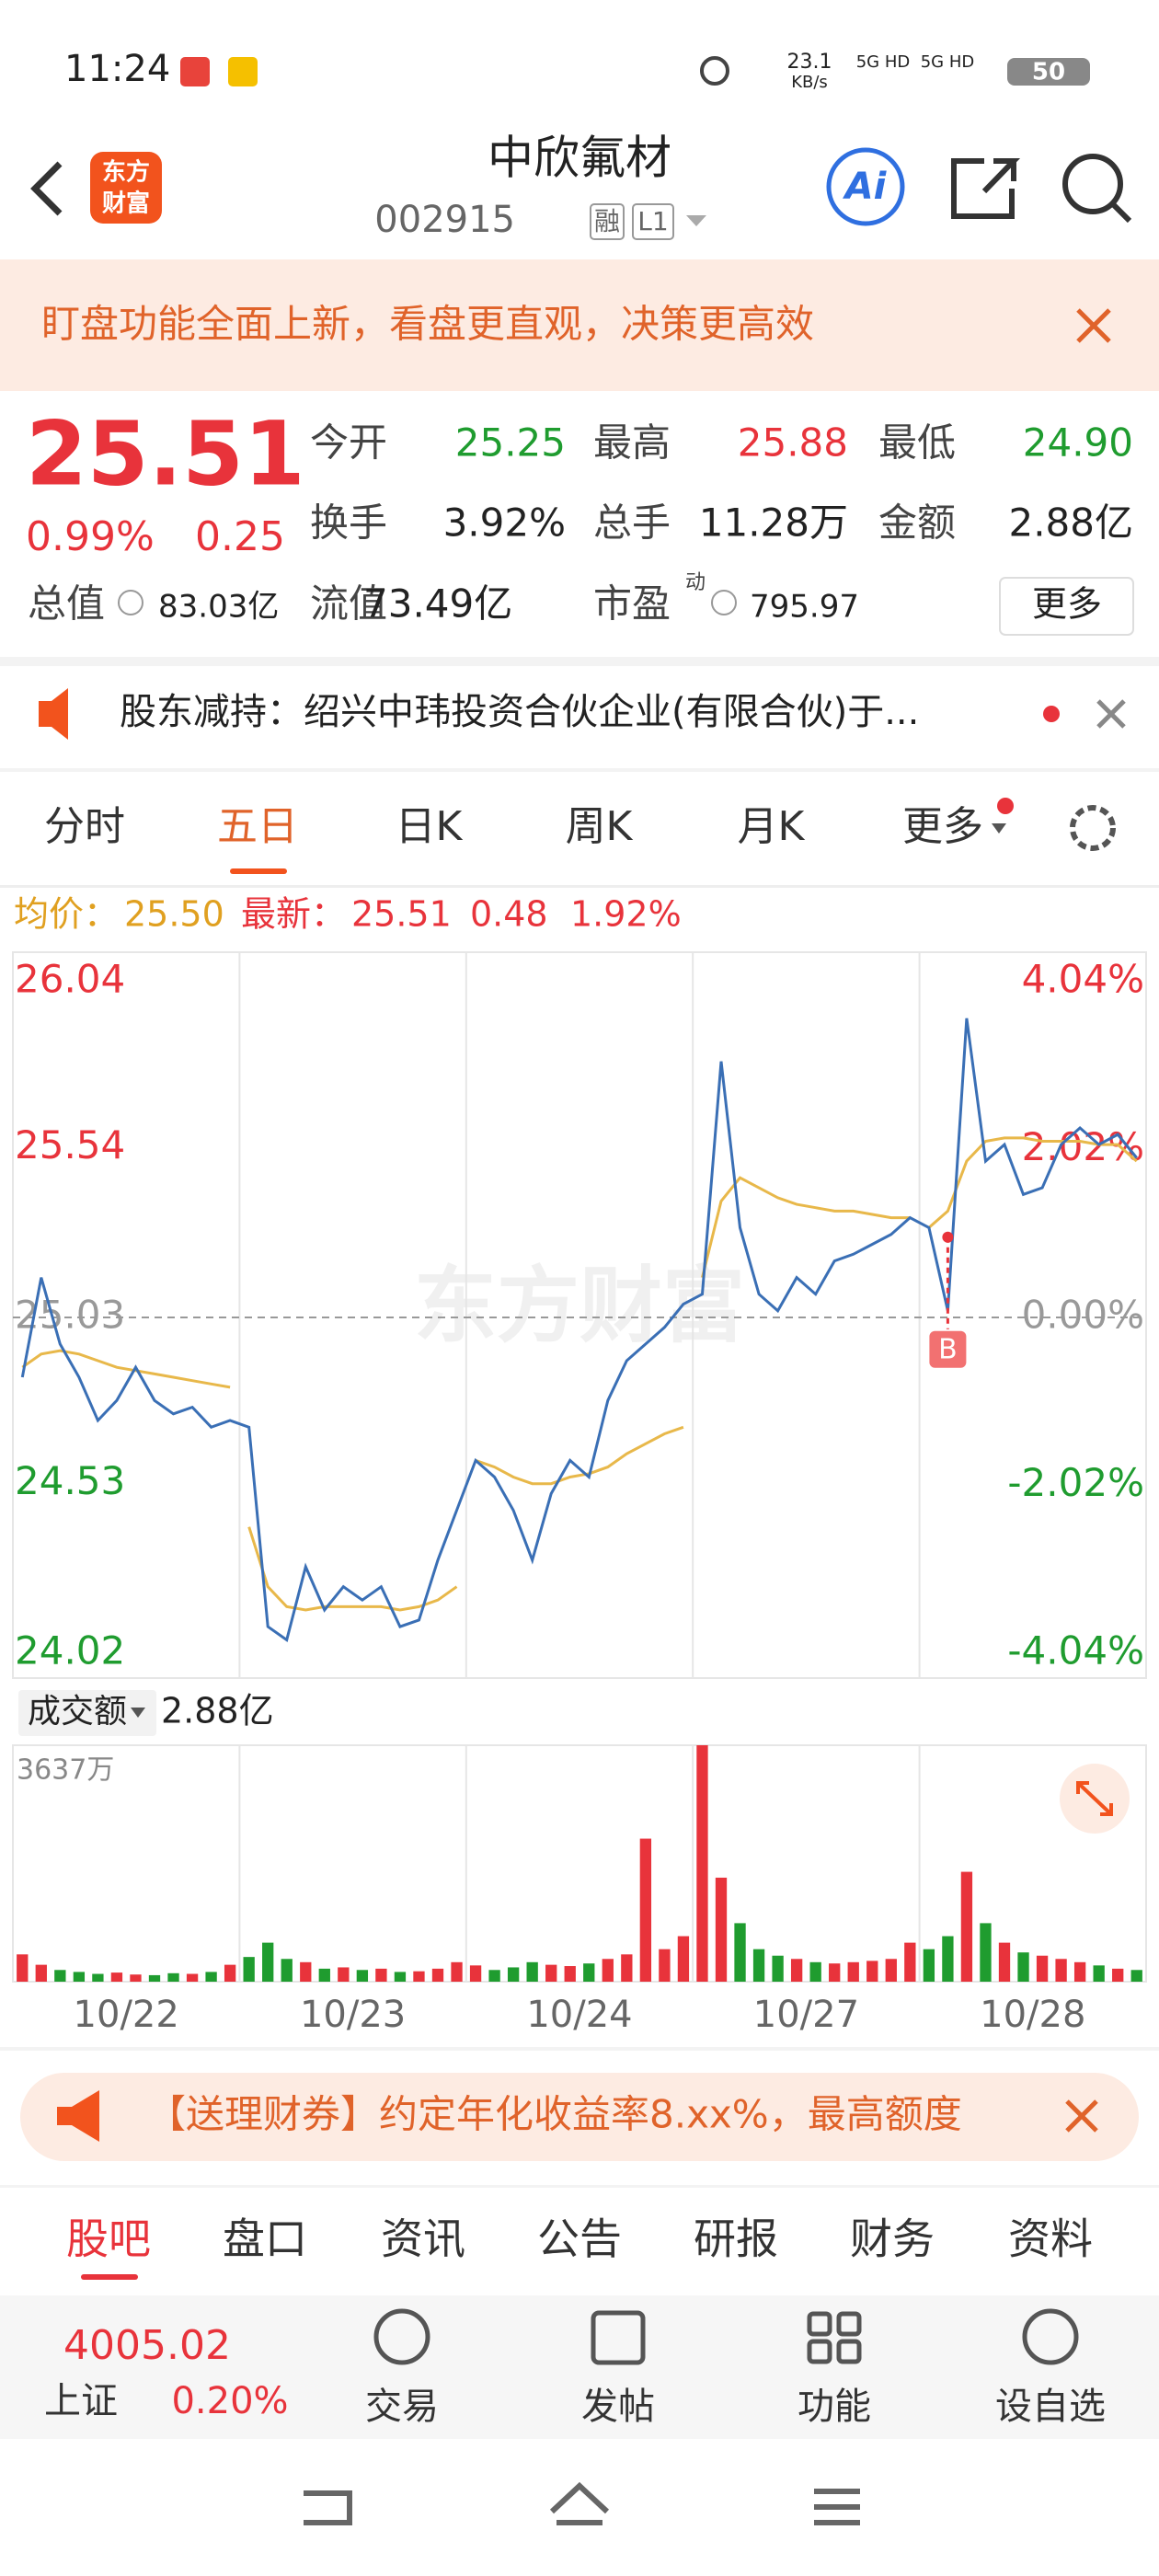 The image size is (1159, 2576). I want to click on section-tab: 公告, so click(579, 2239).